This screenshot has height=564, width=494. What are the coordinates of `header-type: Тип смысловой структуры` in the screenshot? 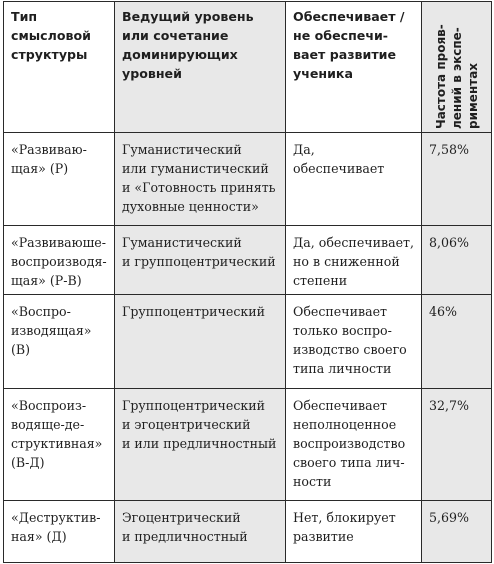 It's located at (59, 67).